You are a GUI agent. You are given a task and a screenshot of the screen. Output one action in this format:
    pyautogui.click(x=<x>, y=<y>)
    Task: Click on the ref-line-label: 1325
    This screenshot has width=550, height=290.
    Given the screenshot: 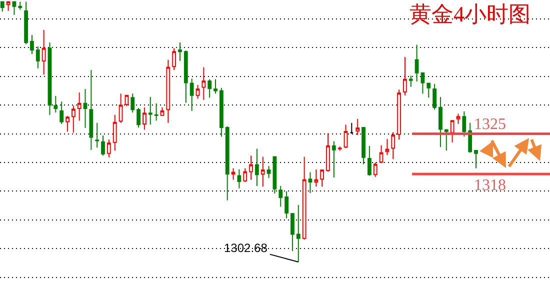 What is the action you would take?
    pyautogui.click(x=490, y=124)
    